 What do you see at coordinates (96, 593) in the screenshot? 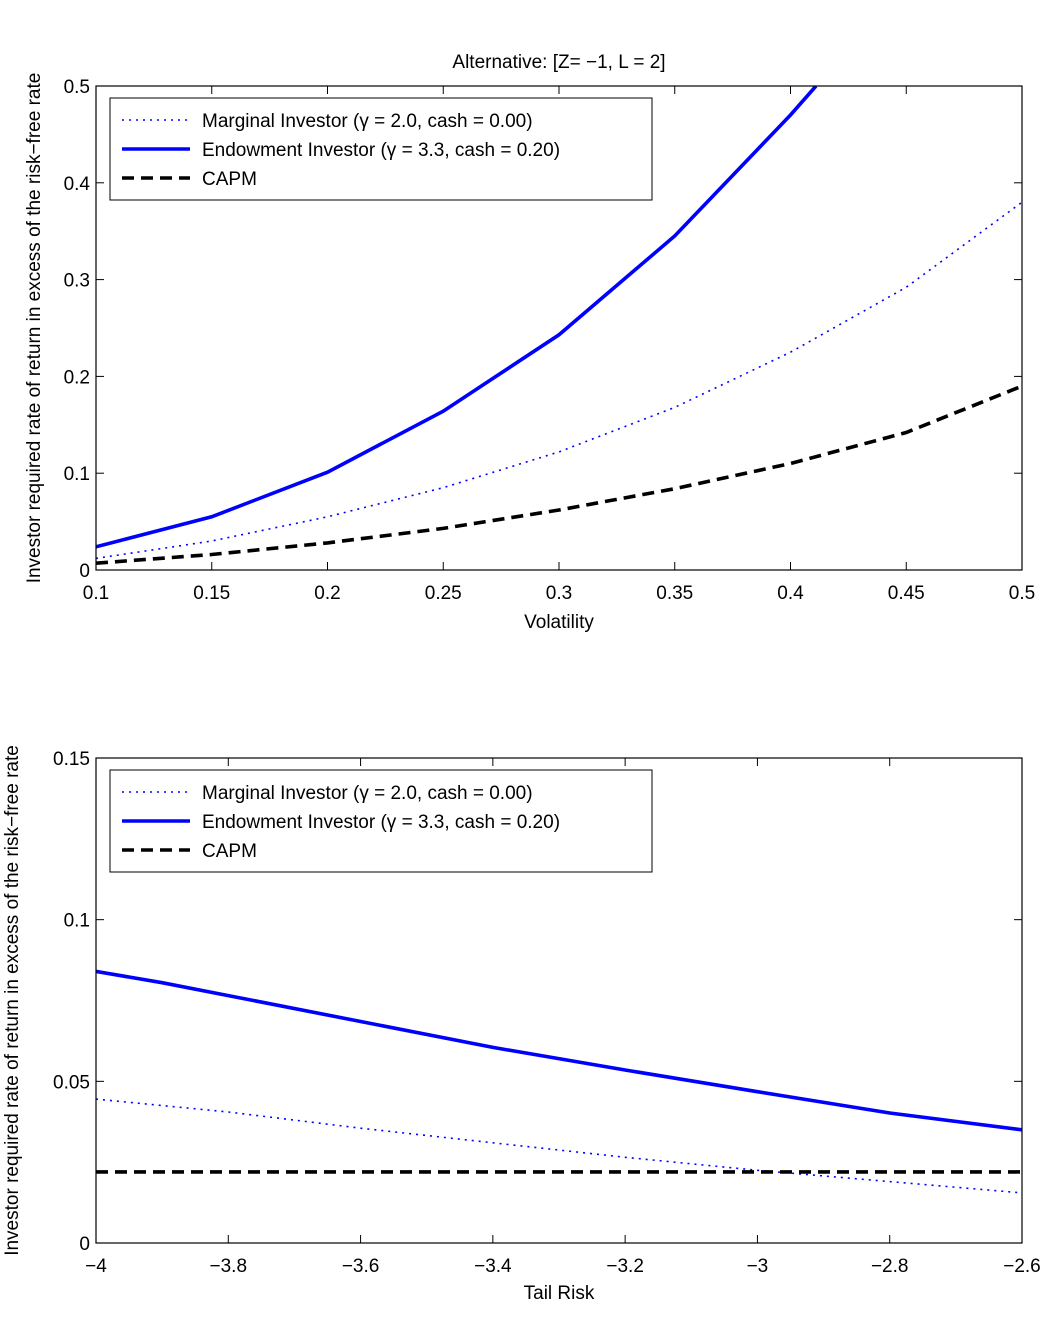
I see `x-tick-label: 0.1` at bounding box center [96, 593].